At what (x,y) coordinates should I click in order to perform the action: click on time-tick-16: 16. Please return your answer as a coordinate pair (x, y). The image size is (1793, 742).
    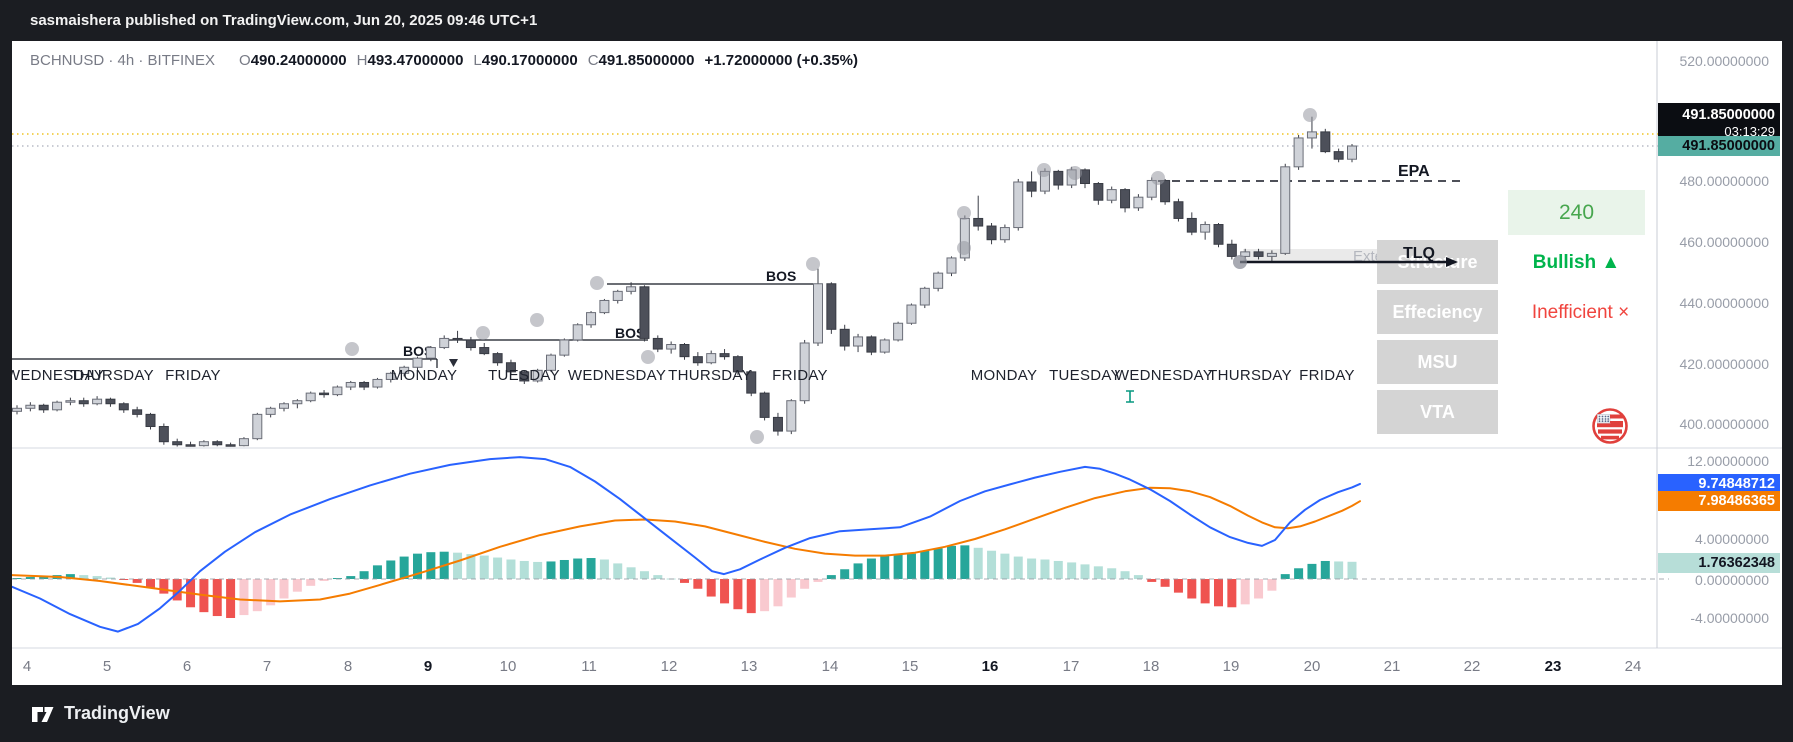
    Looking at the image, I should click on (990, 666).